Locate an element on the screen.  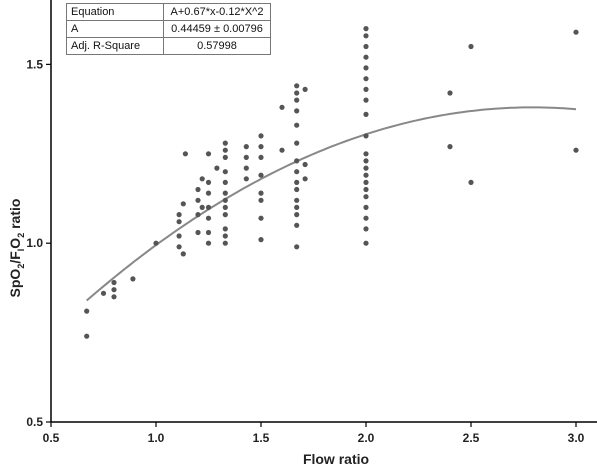
x-tick-label: 3.0 is located at coordinates (576, 438).